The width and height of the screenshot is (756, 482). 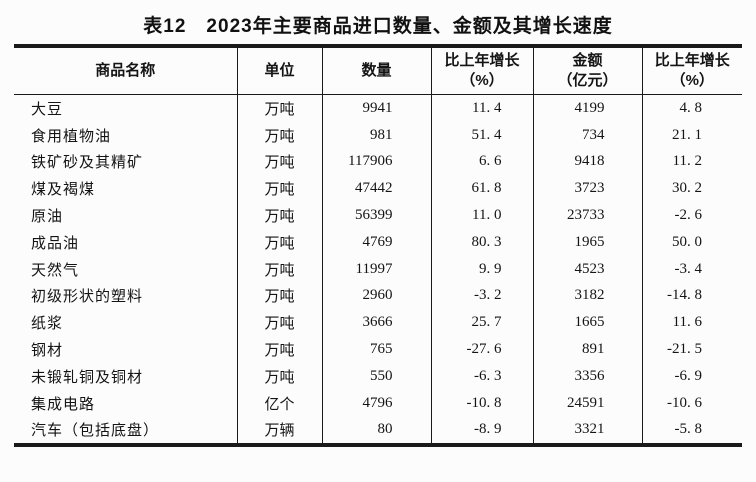 I want to click on column-header-commodity: 商品名称, so click(x=125, y=70).